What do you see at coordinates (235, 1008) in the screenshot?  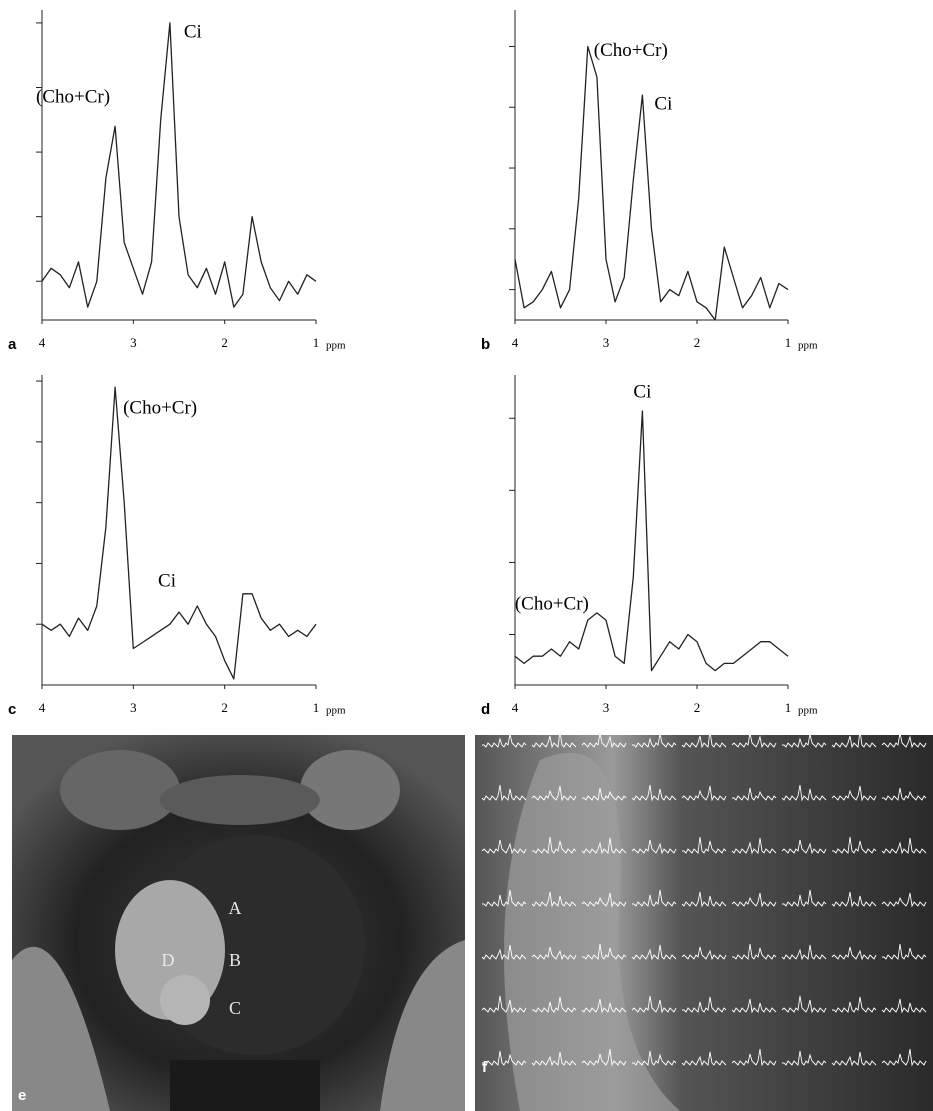 I see `region-label: C` at bounding box center [235, 1008].